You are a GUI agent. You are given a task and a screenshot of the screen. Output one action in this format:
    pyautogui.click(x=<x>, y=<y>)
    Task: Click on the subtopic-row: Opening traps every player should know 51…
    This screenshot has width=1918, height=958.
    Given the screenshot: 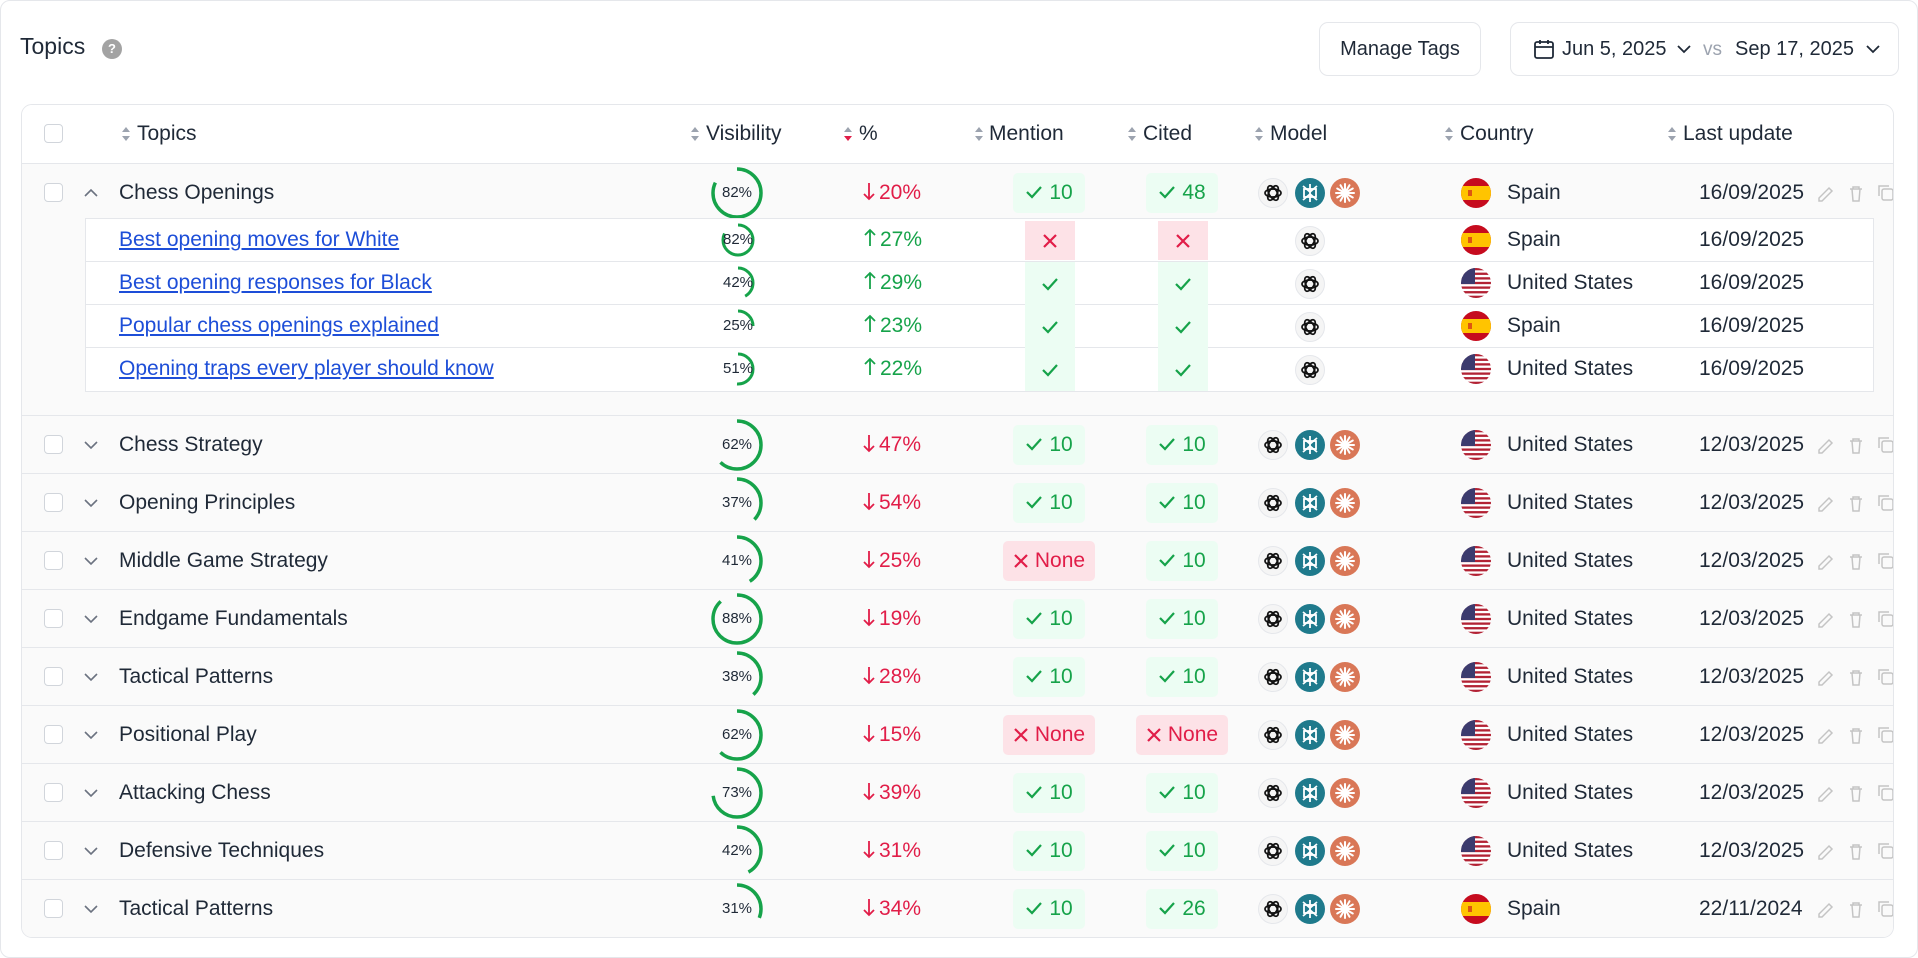 What is the action you would take?
    pyautogui.click(x=979, y=369)
    